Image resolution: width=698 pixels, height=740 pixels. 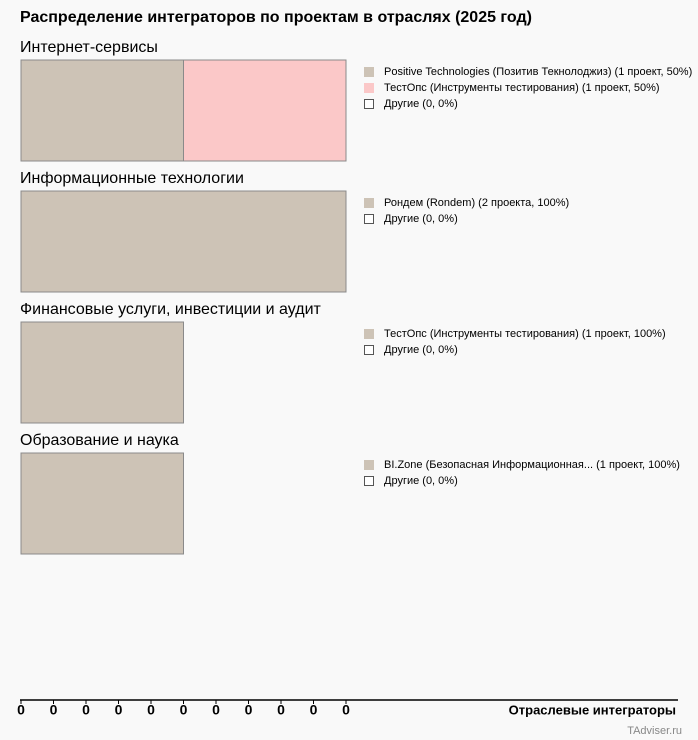 What do you see at coordinates (171, 309) in the screenshot?
I see `group-title: Финансовые услуги, инвестиции и аудит` at bounding box center [171, 309].